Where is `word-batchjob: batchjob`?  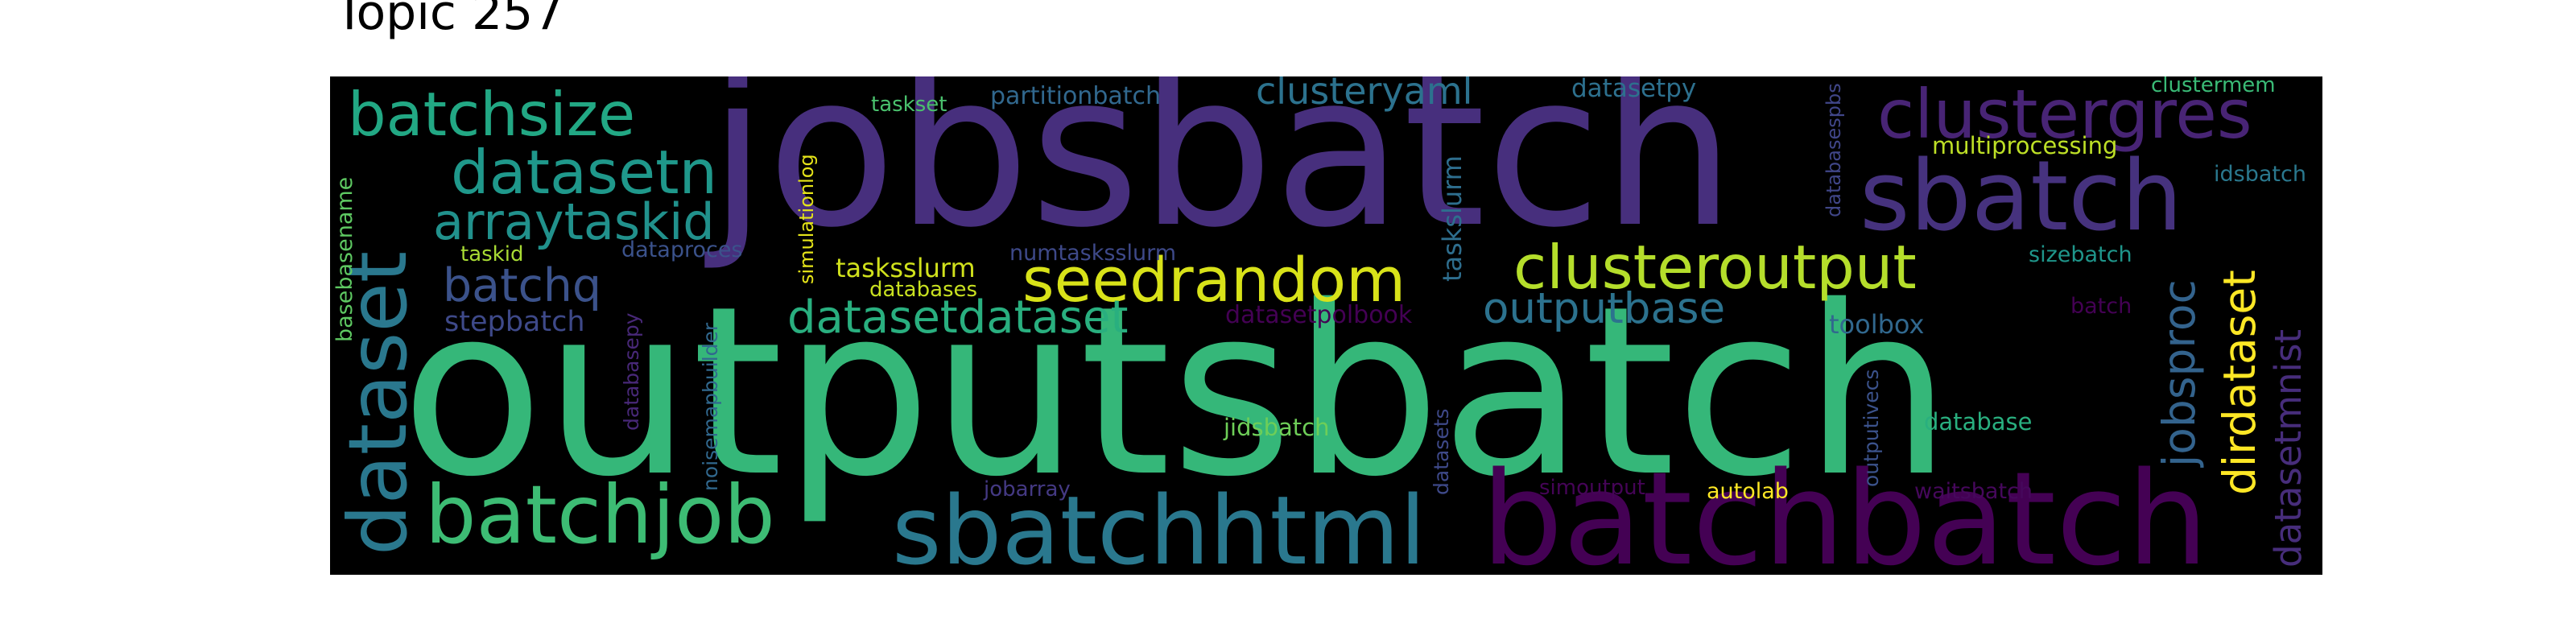
word-batchjob: batchjob is located at coordinates (600, 515).